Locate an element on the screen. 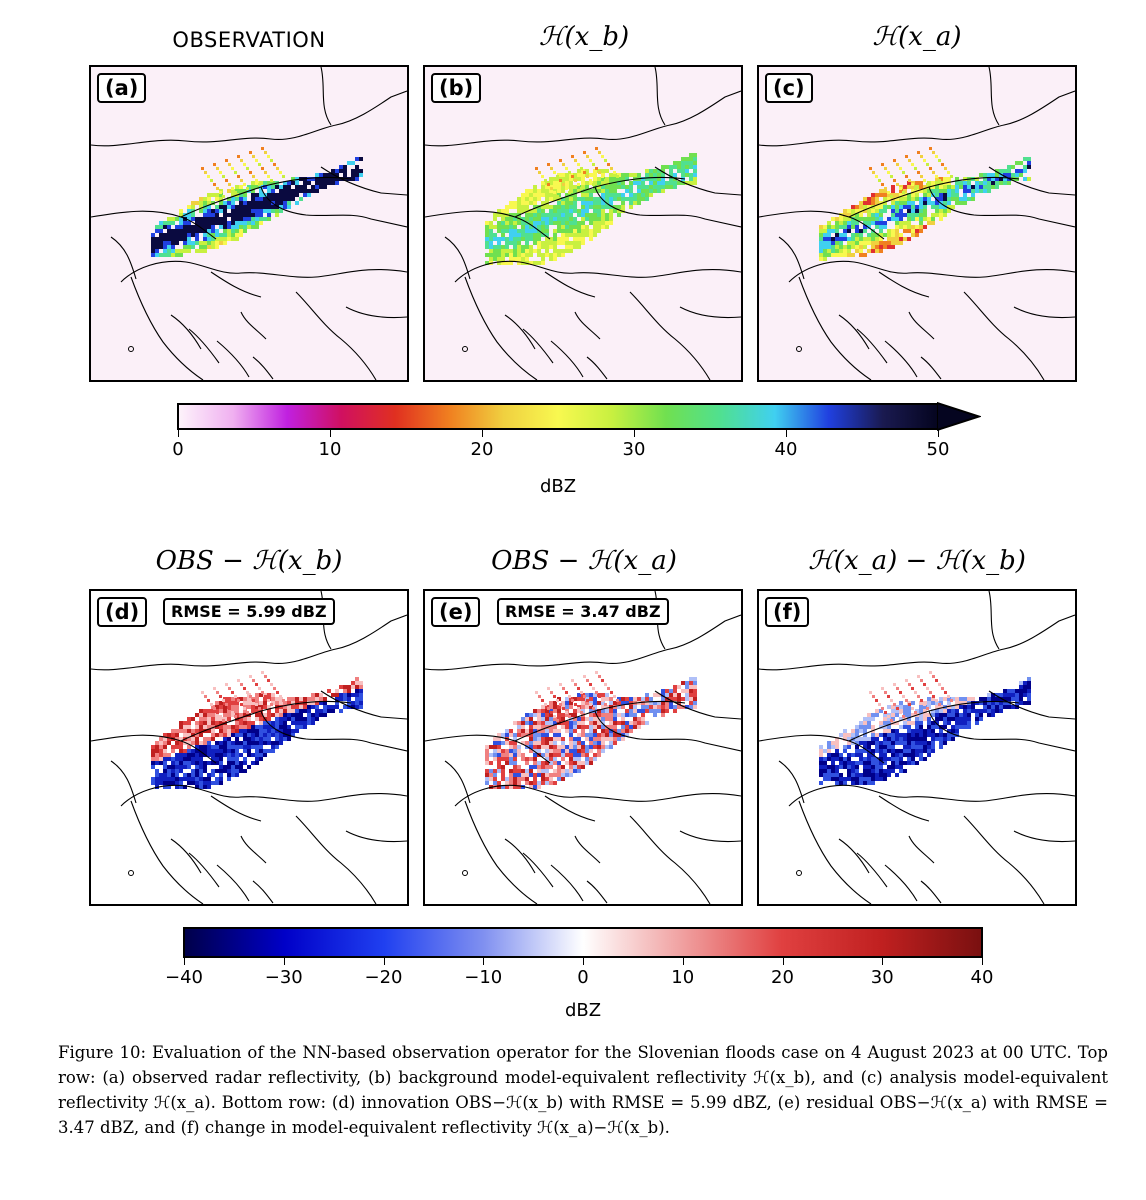 Image resolution: width=1146 pixels, height=1200 pixels. map-a is located at coordinates (249, 223).